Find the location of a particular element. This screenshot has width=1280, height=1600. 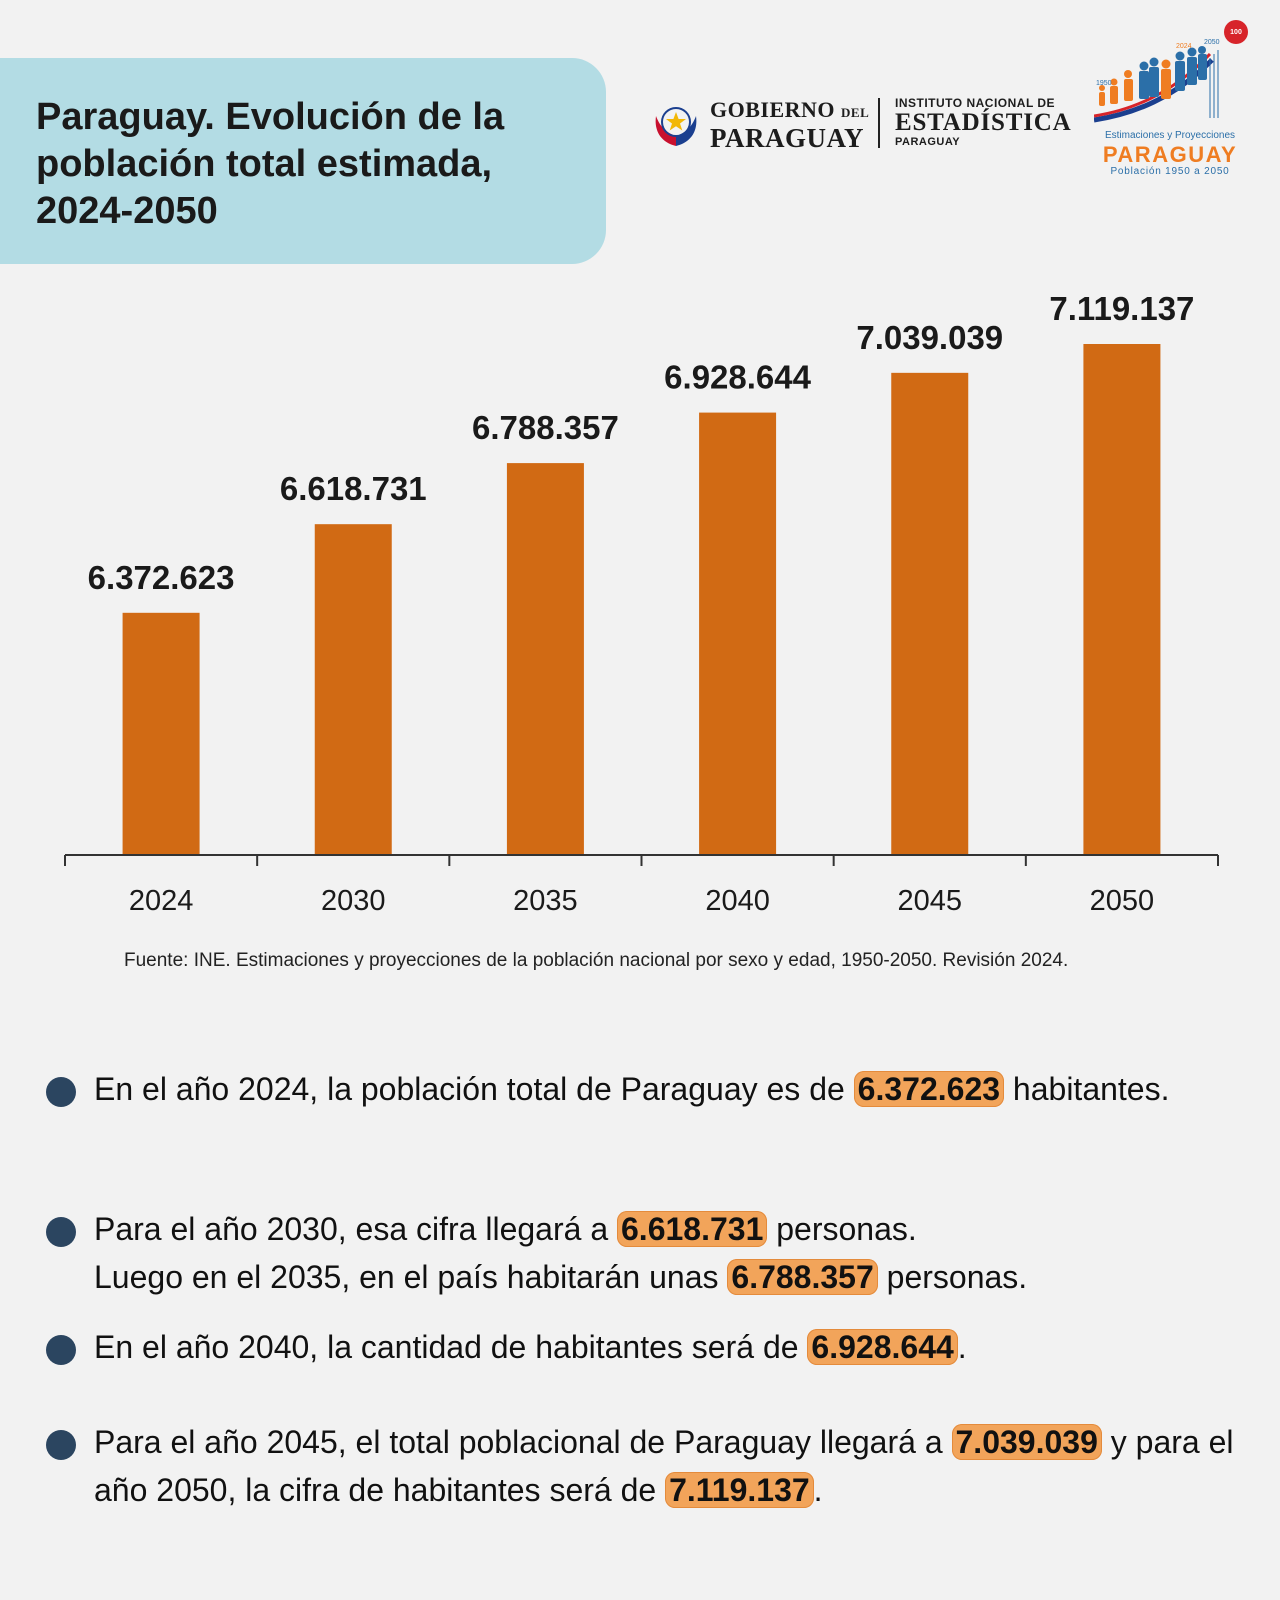

gov-line1: GOBIERNO is located at coordinates (773, 109).